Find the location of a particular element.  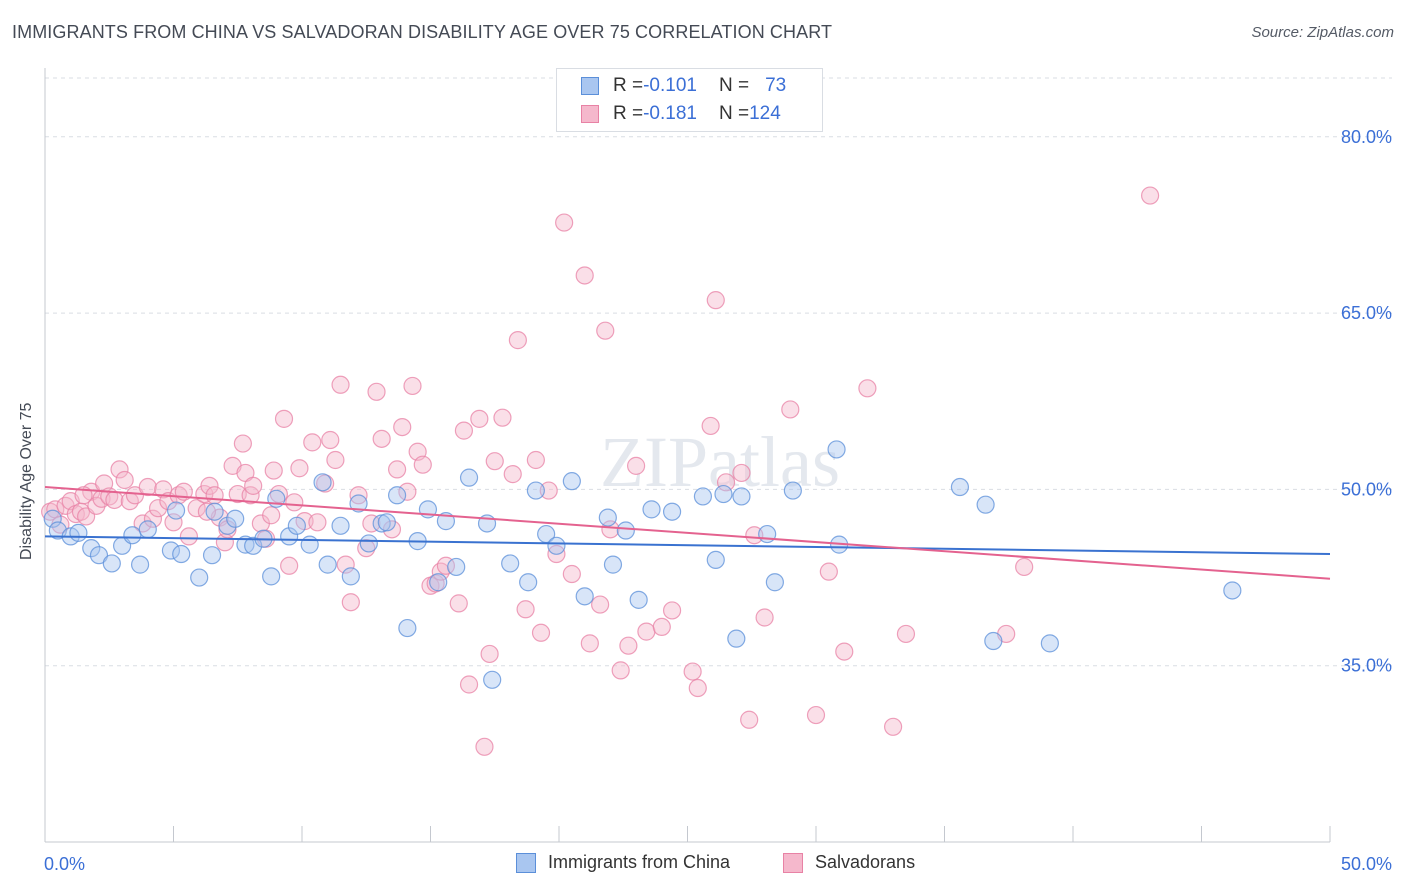

series-legend: Immigrants from China Salvadorans is located at coordinates (703, 865).